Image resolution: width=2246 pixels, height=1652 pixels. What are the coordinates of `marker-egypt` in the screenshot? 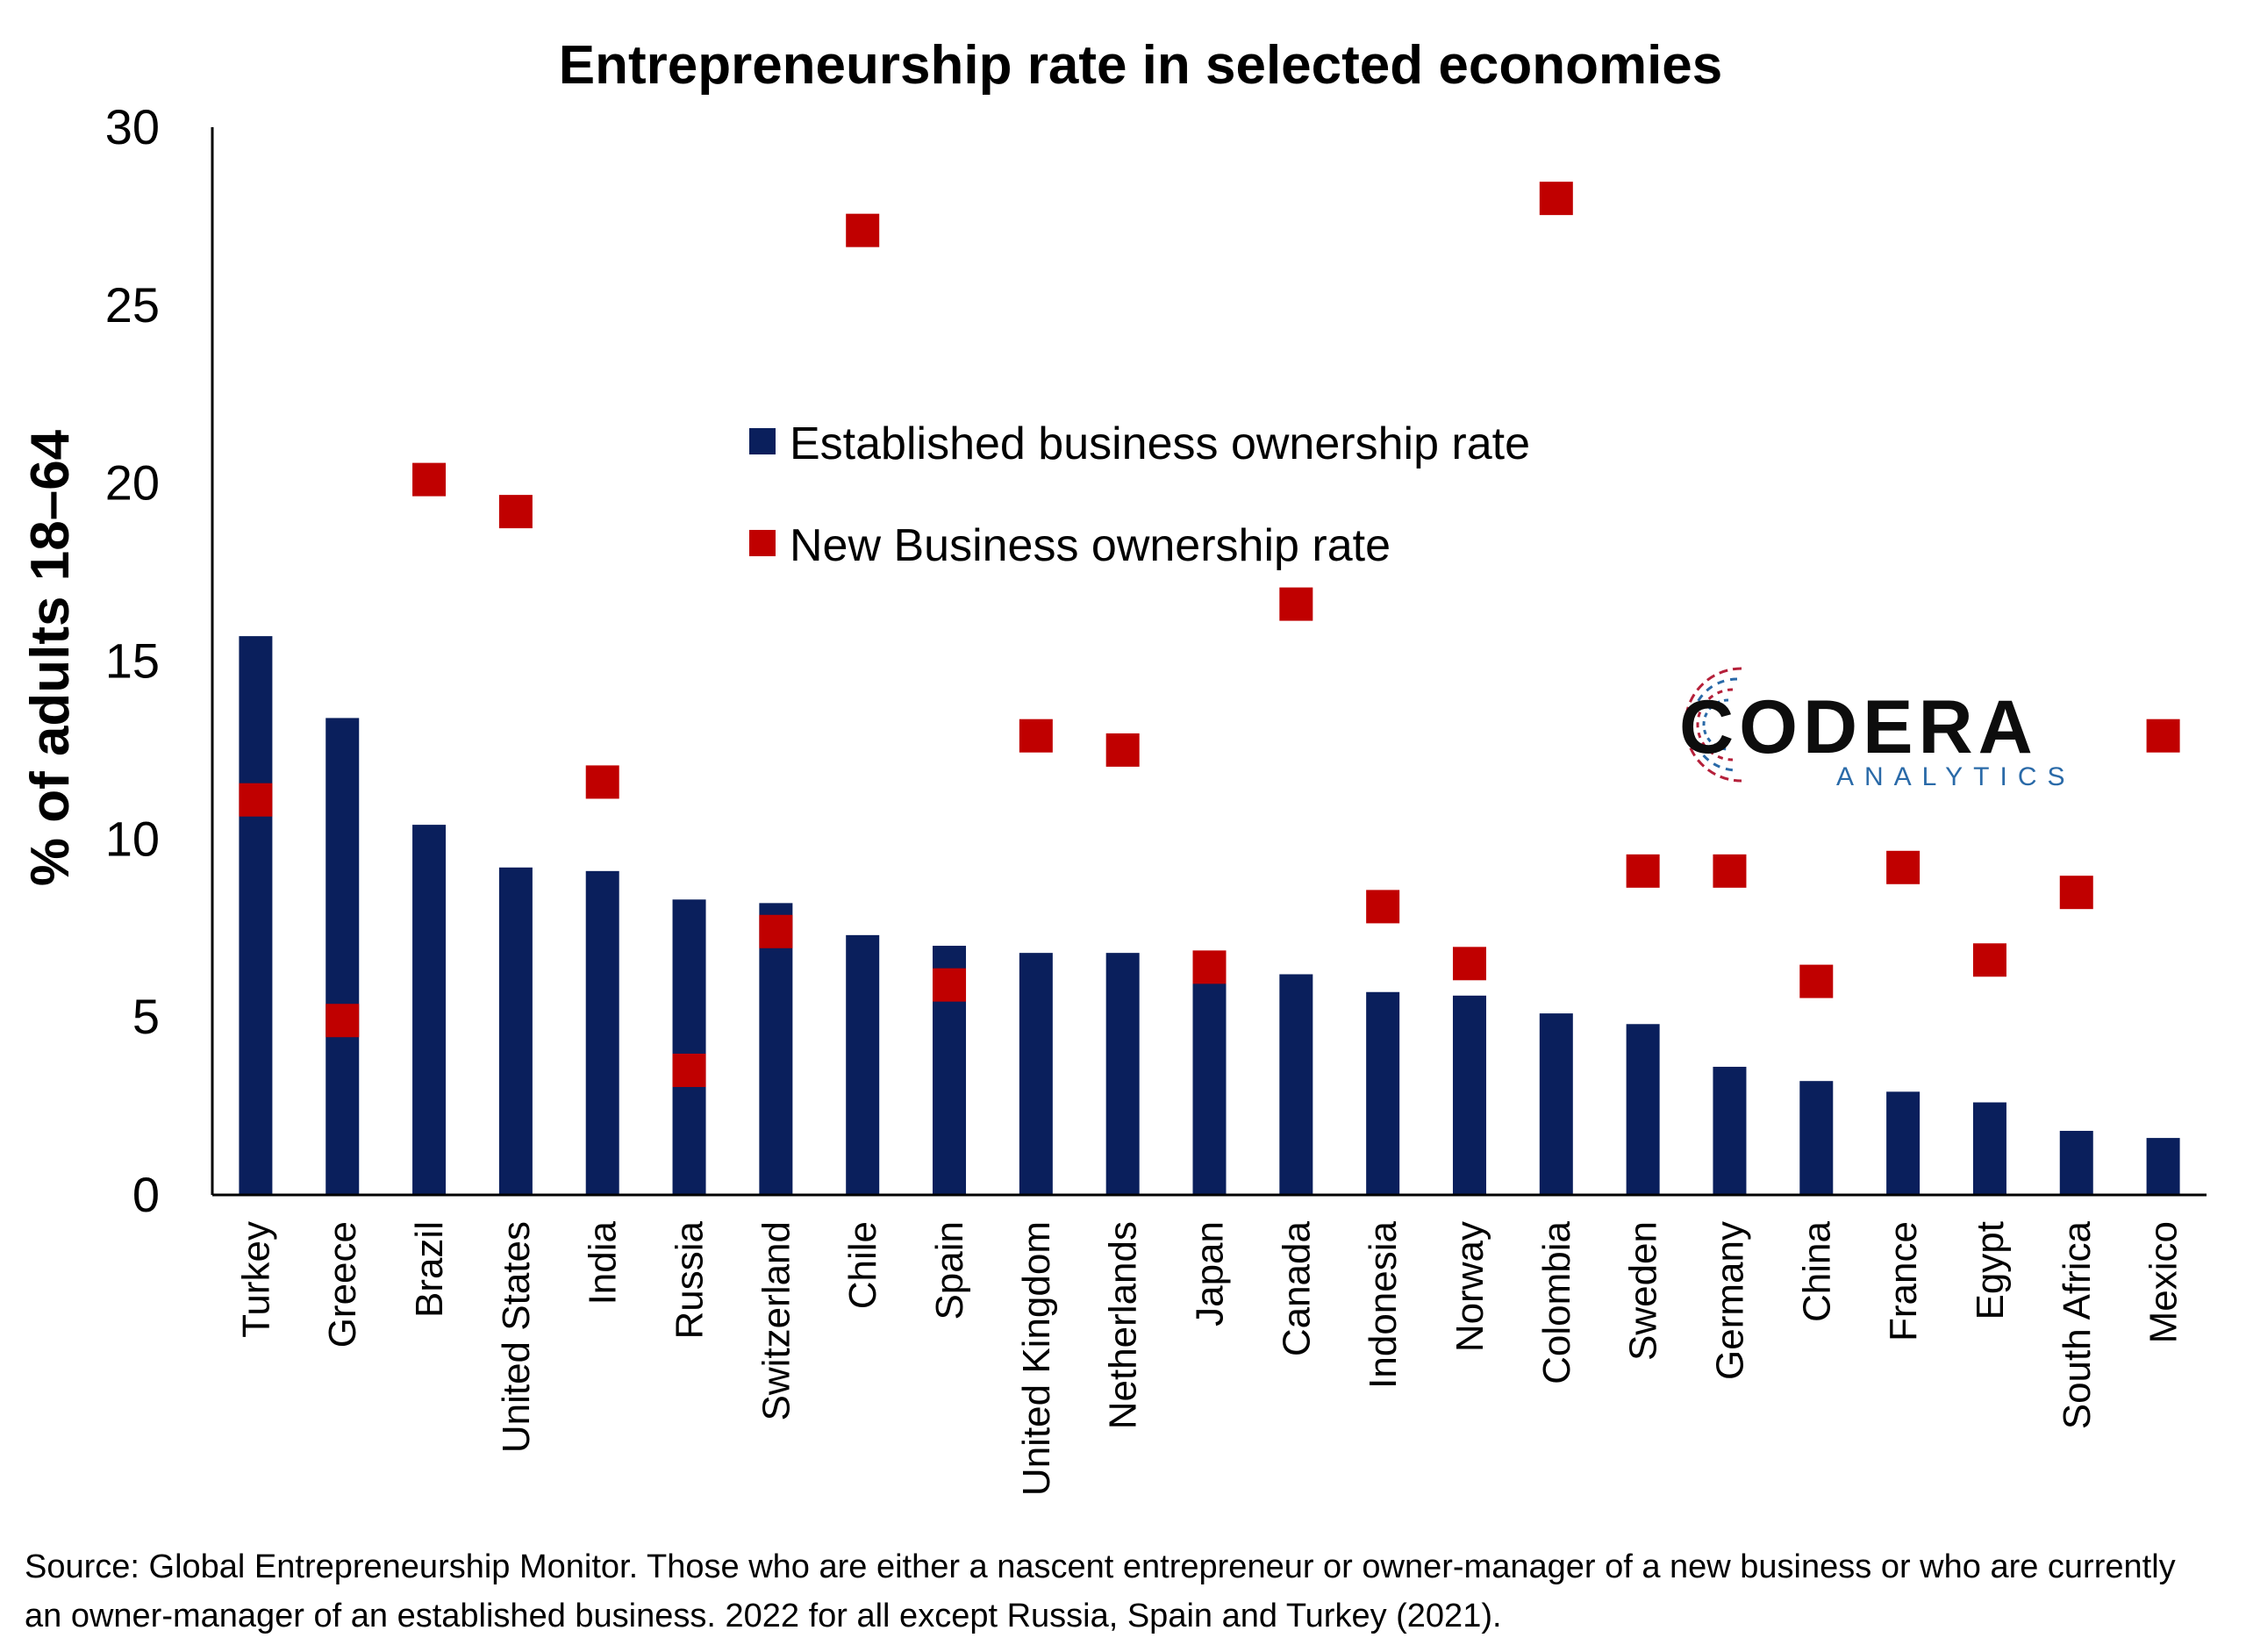 It's located at (1989, 960).